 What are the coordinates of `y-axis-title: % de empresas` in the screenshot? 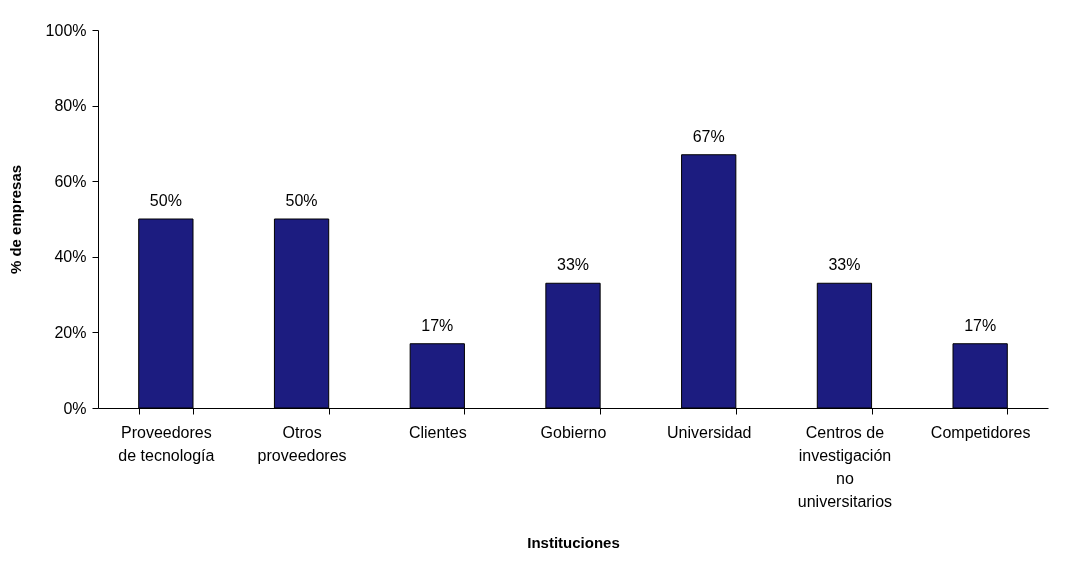 It's located at (15, 219).